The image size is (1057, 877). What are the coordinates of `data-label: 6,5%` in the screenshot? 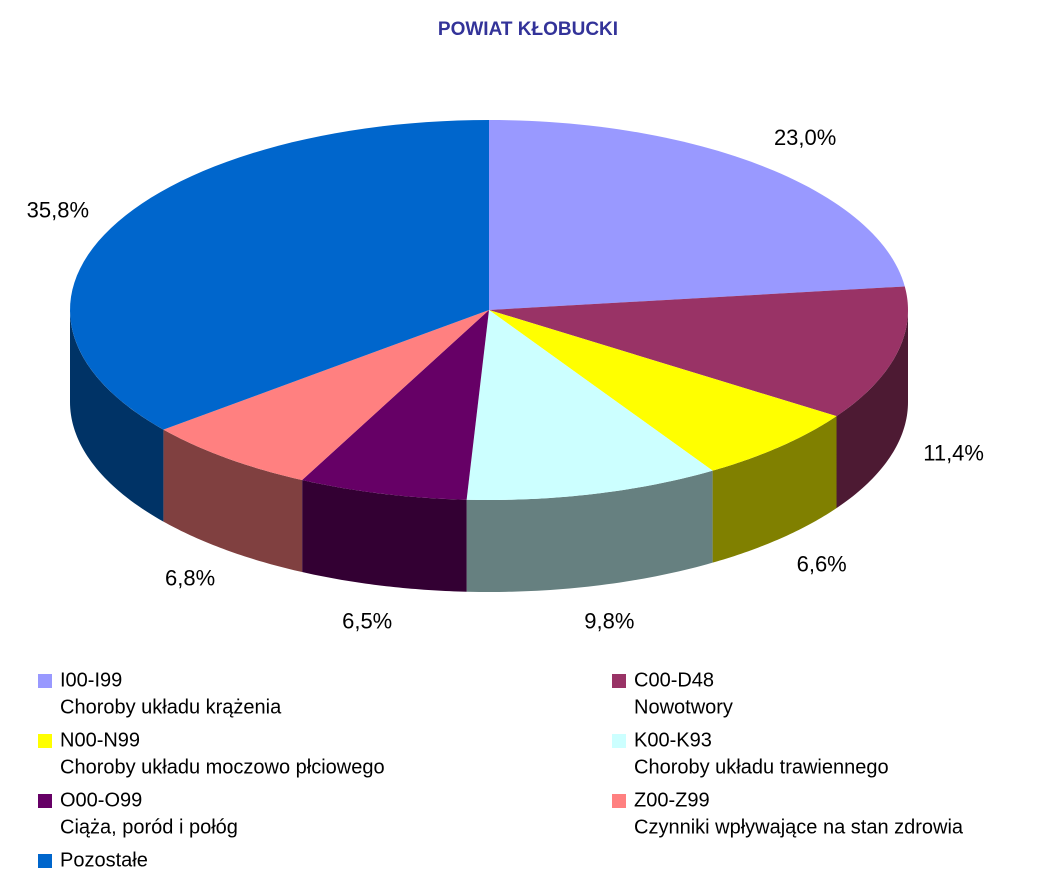 It's located at (367, 620).